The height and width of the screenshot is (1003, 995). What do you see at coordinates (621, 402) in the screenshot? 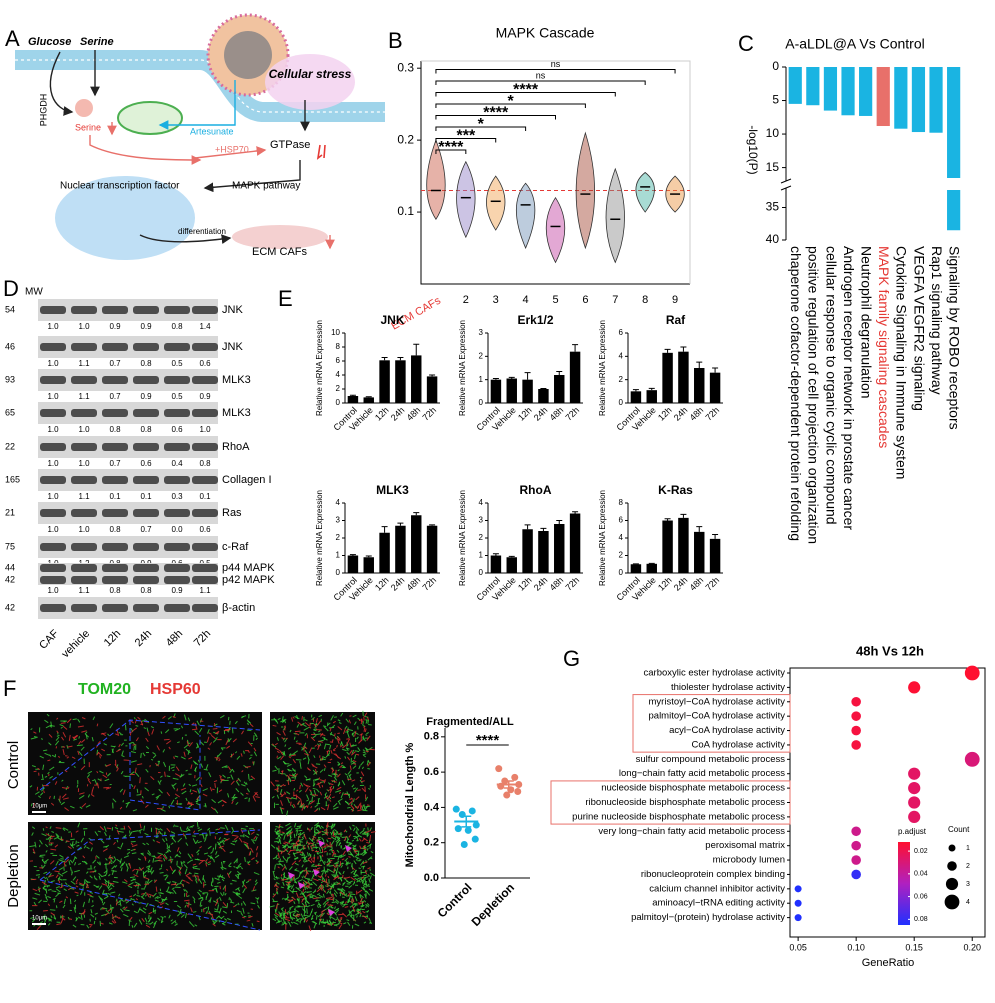
I see `y-tick-label: 0` at bounding box center [621, 402].